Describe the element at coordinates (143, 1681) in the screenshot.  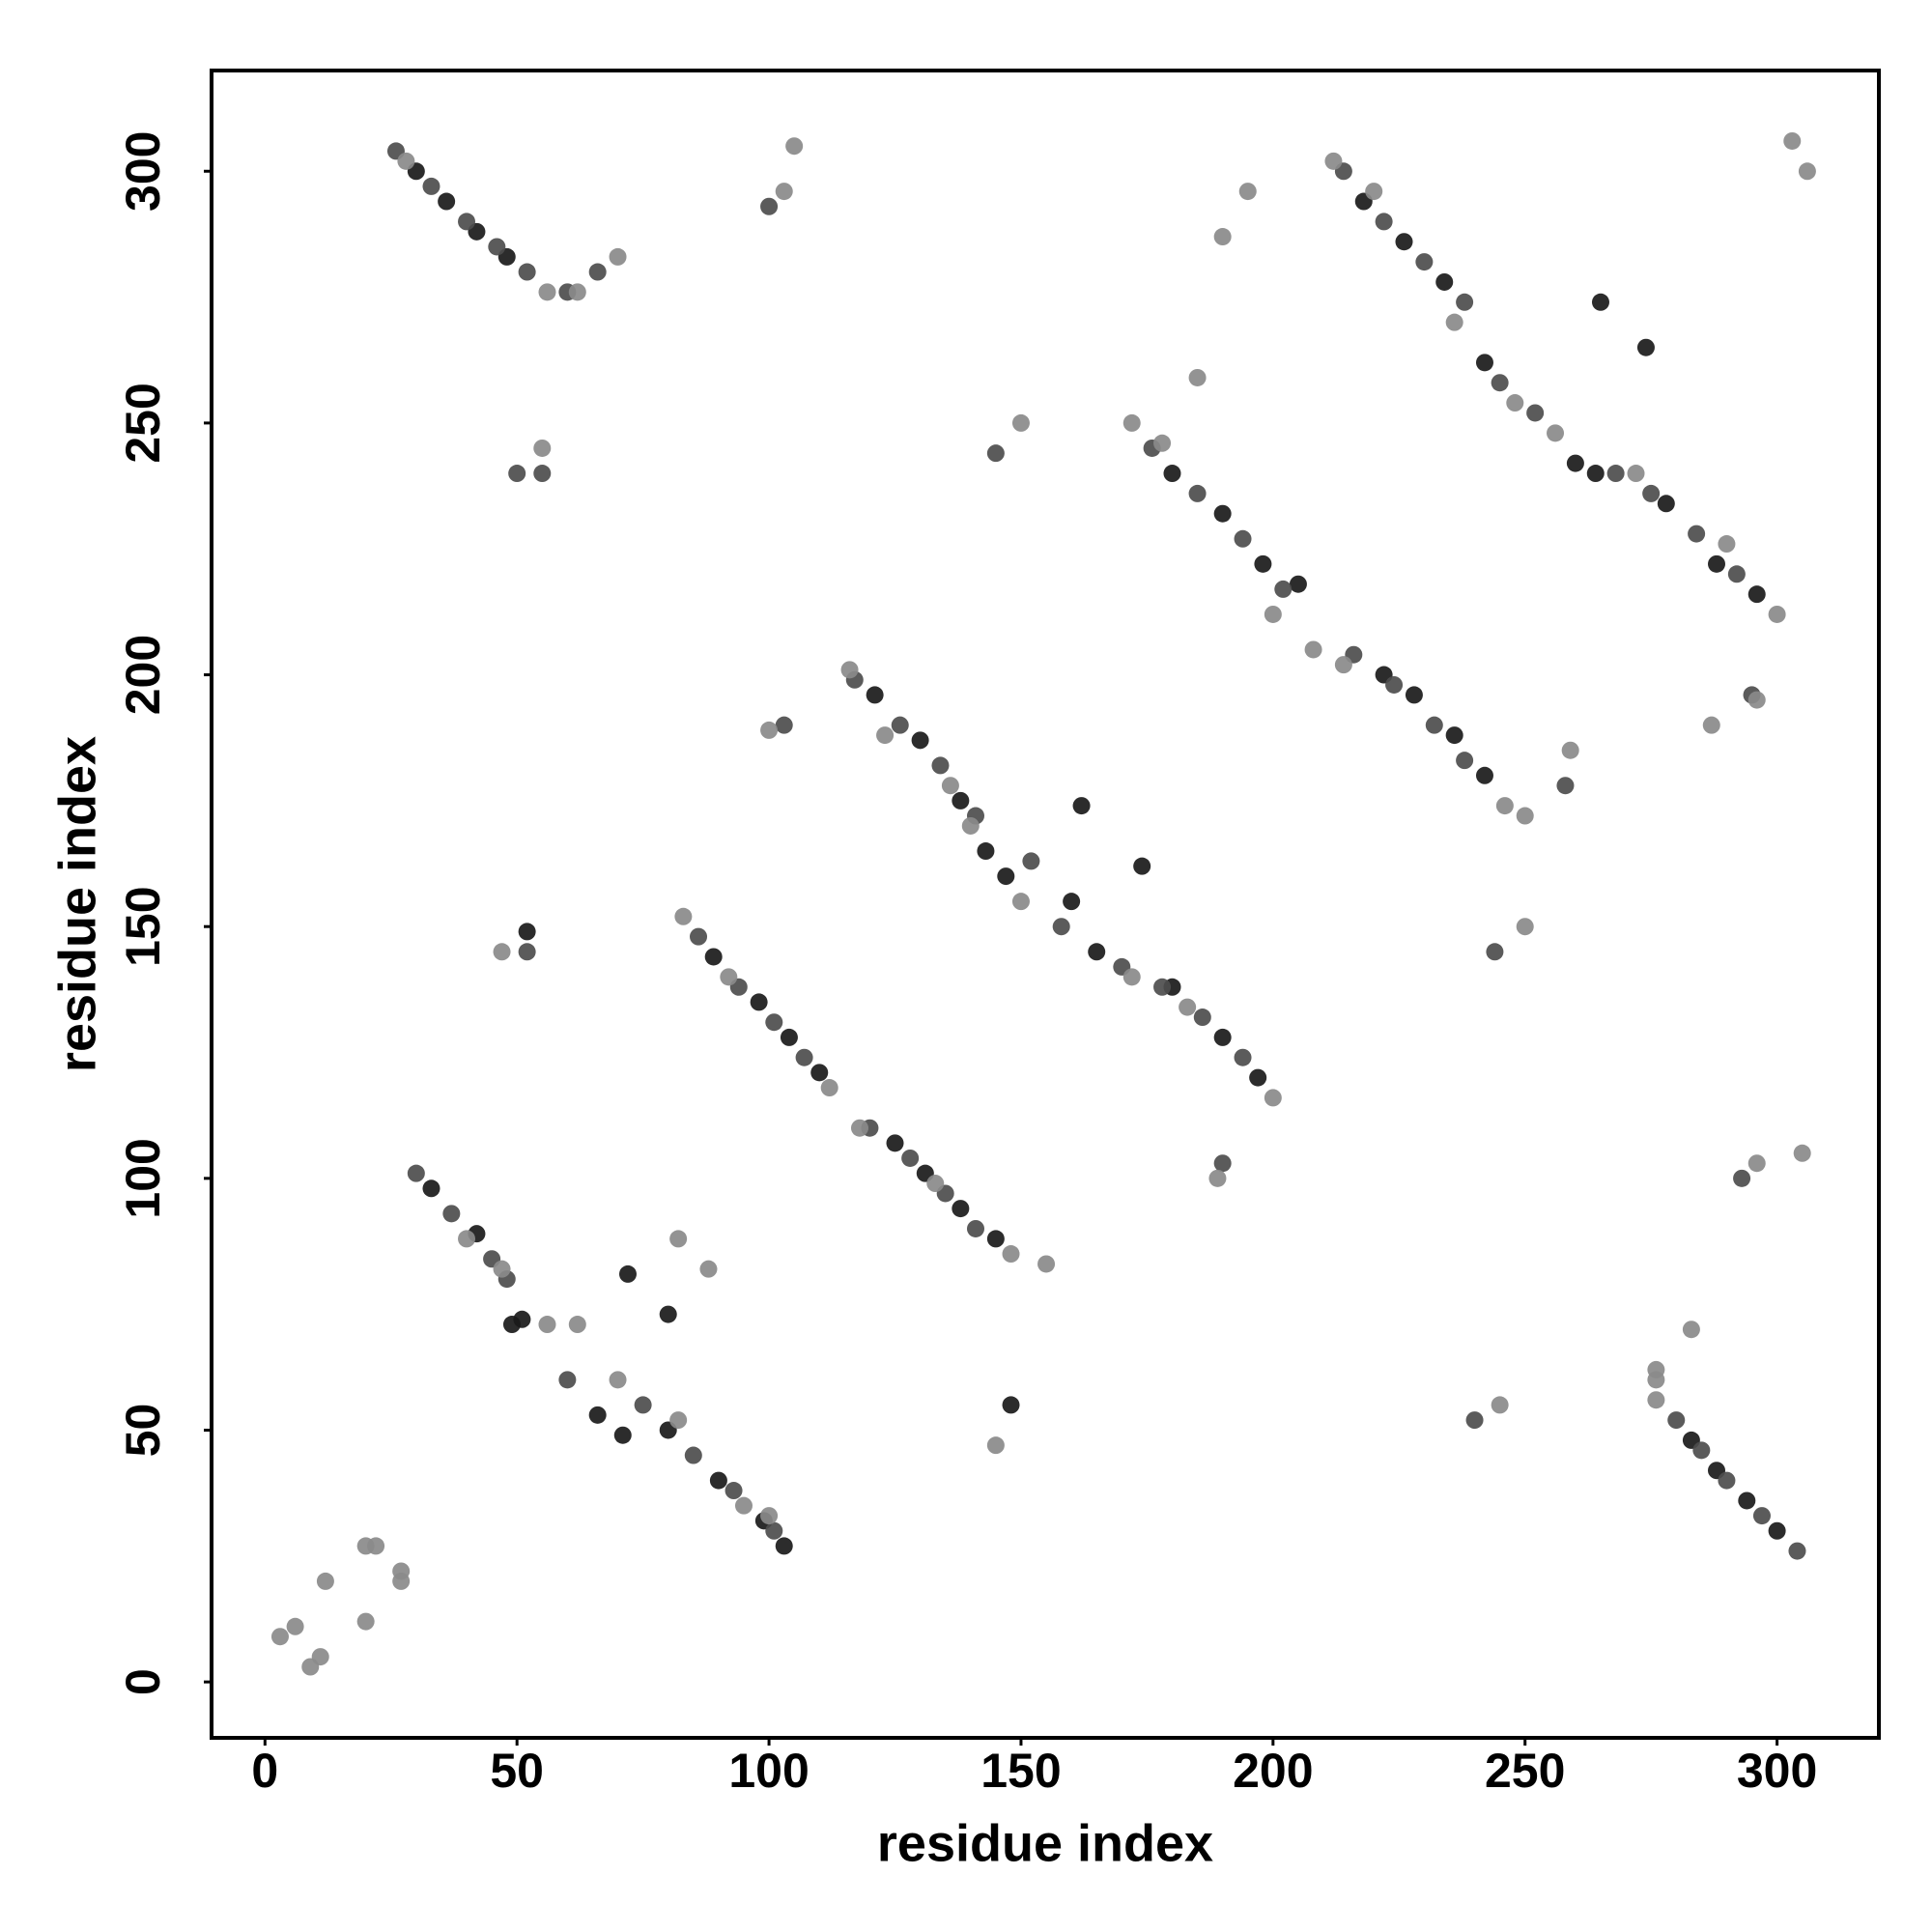
I see `y-tick-label: 0` at that location.